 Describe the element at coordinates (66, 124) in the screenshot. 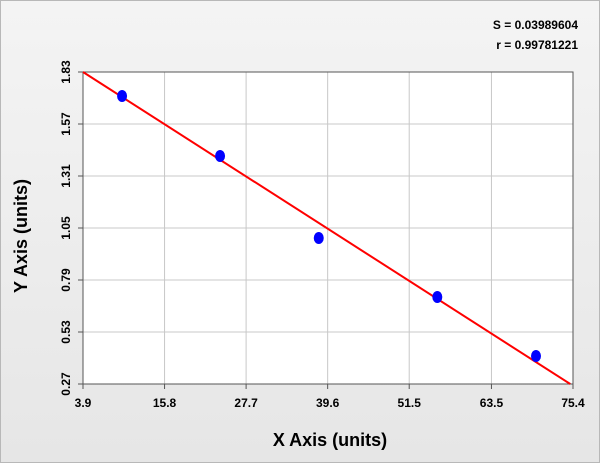

I see `y-tick-label: 1.57` at that location.